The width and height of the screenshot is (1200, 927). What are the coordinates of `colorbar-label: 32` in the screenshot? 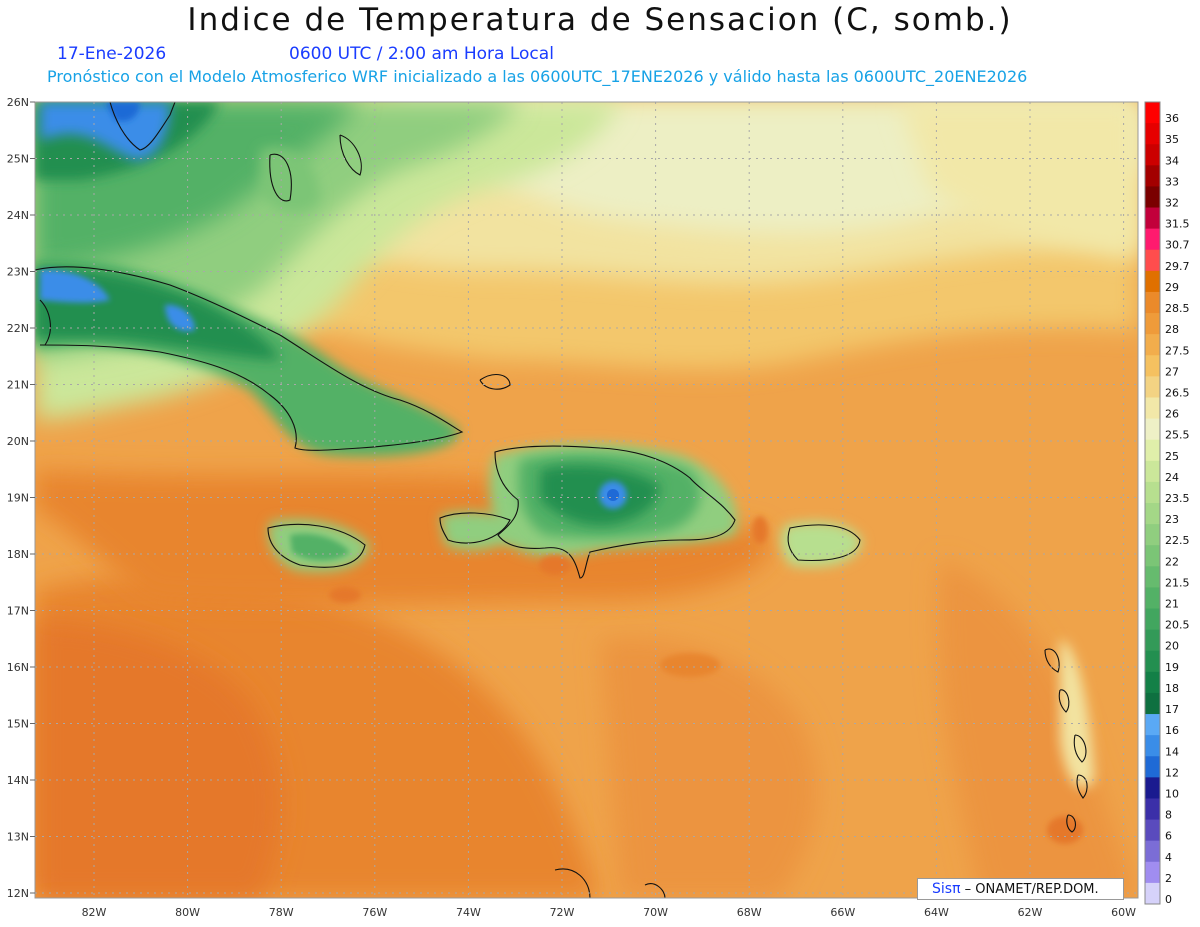 It's located at (1172, 203).